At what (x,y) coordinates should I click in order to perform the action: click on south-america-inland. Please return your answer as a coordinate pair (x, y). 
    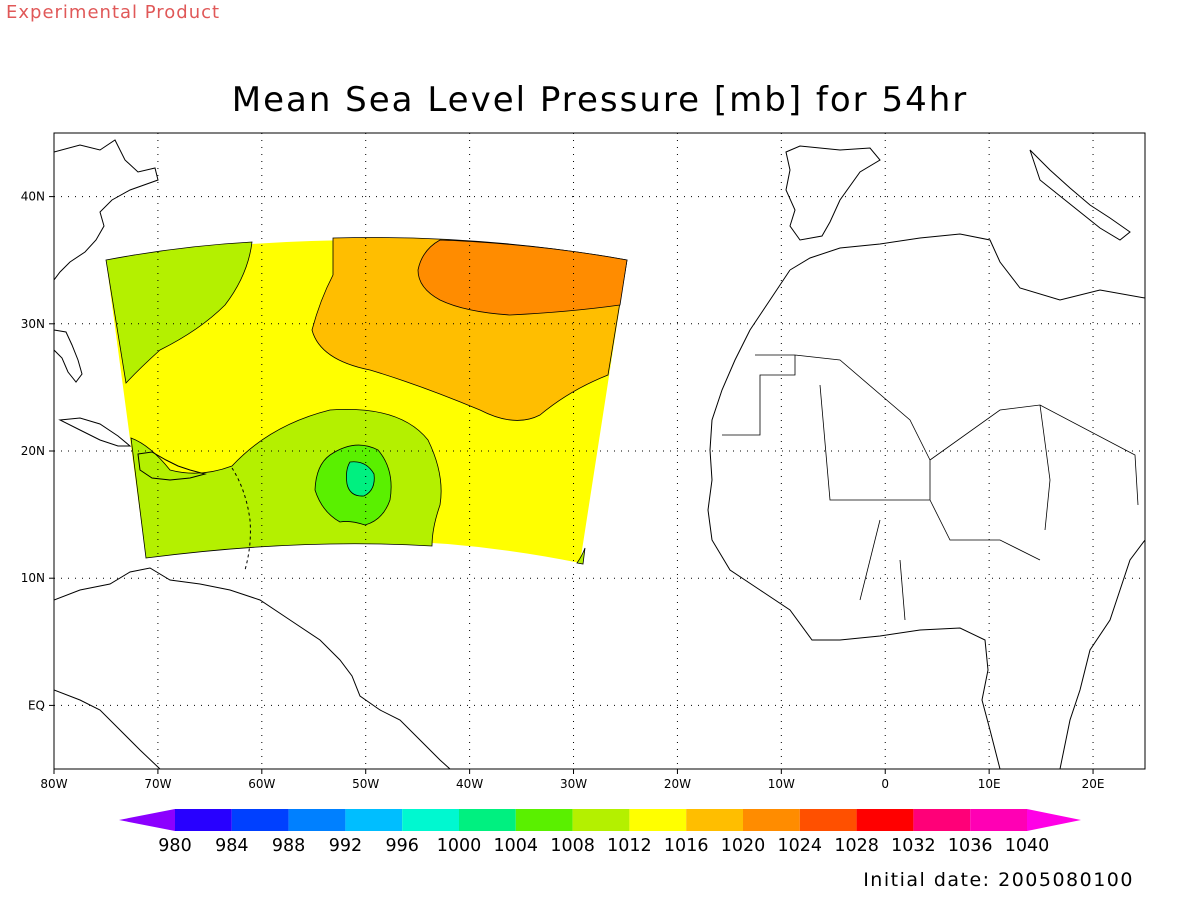
    Looking at the image, I should click on (107, 729).